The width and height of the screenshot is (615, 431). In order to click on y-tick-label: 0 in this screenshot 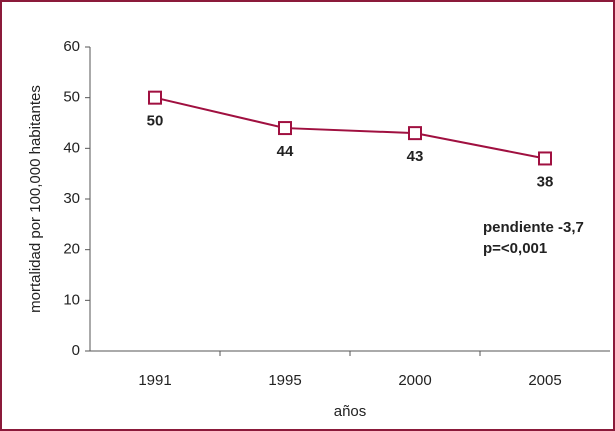, I will do `click(76, 350)`.